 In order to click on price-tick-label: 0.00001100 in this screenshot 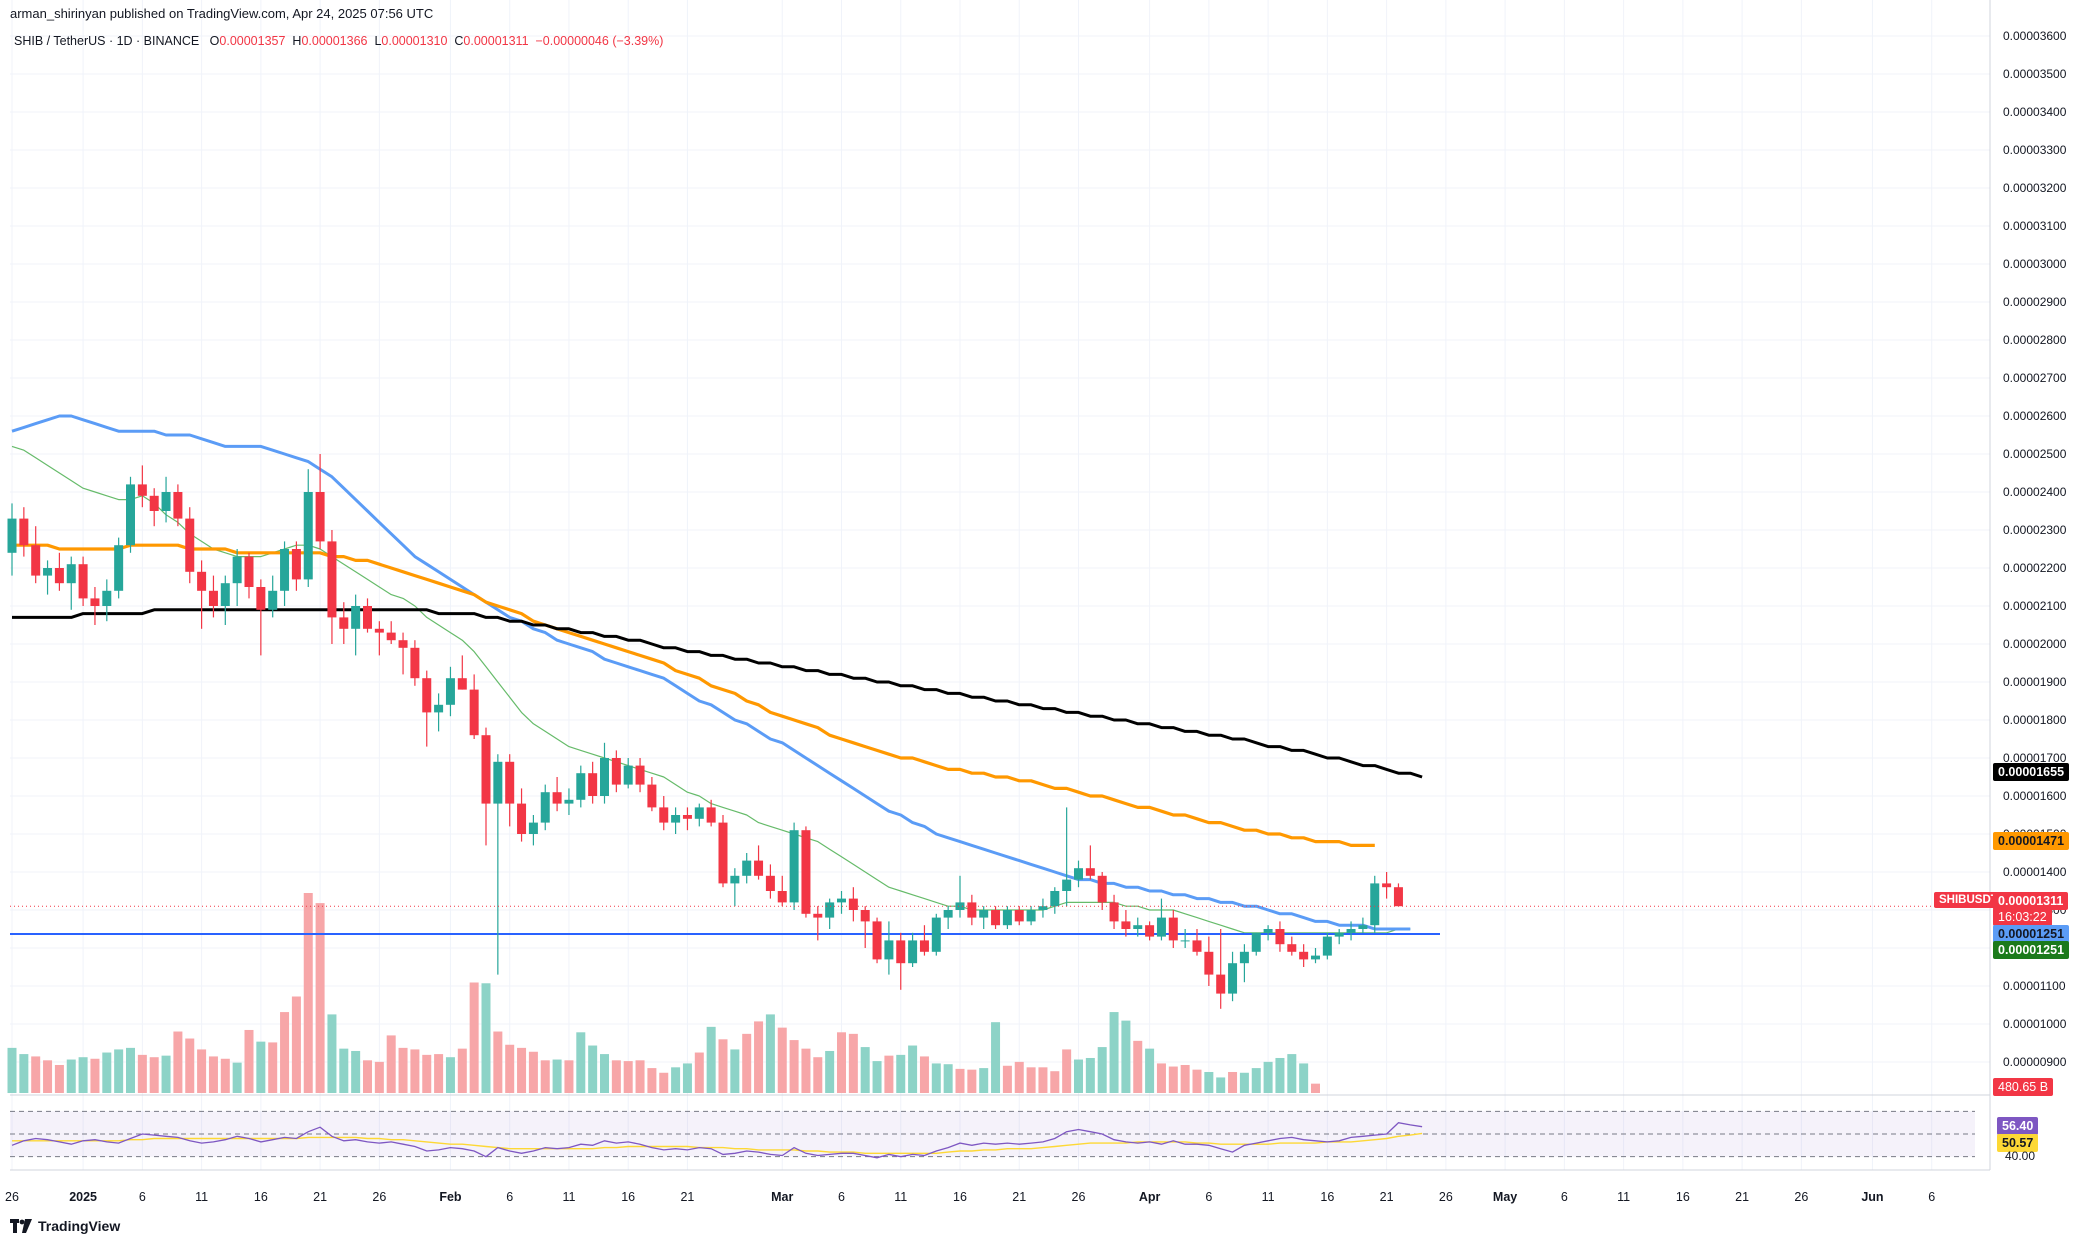, I will do `click(2034, 986)`.